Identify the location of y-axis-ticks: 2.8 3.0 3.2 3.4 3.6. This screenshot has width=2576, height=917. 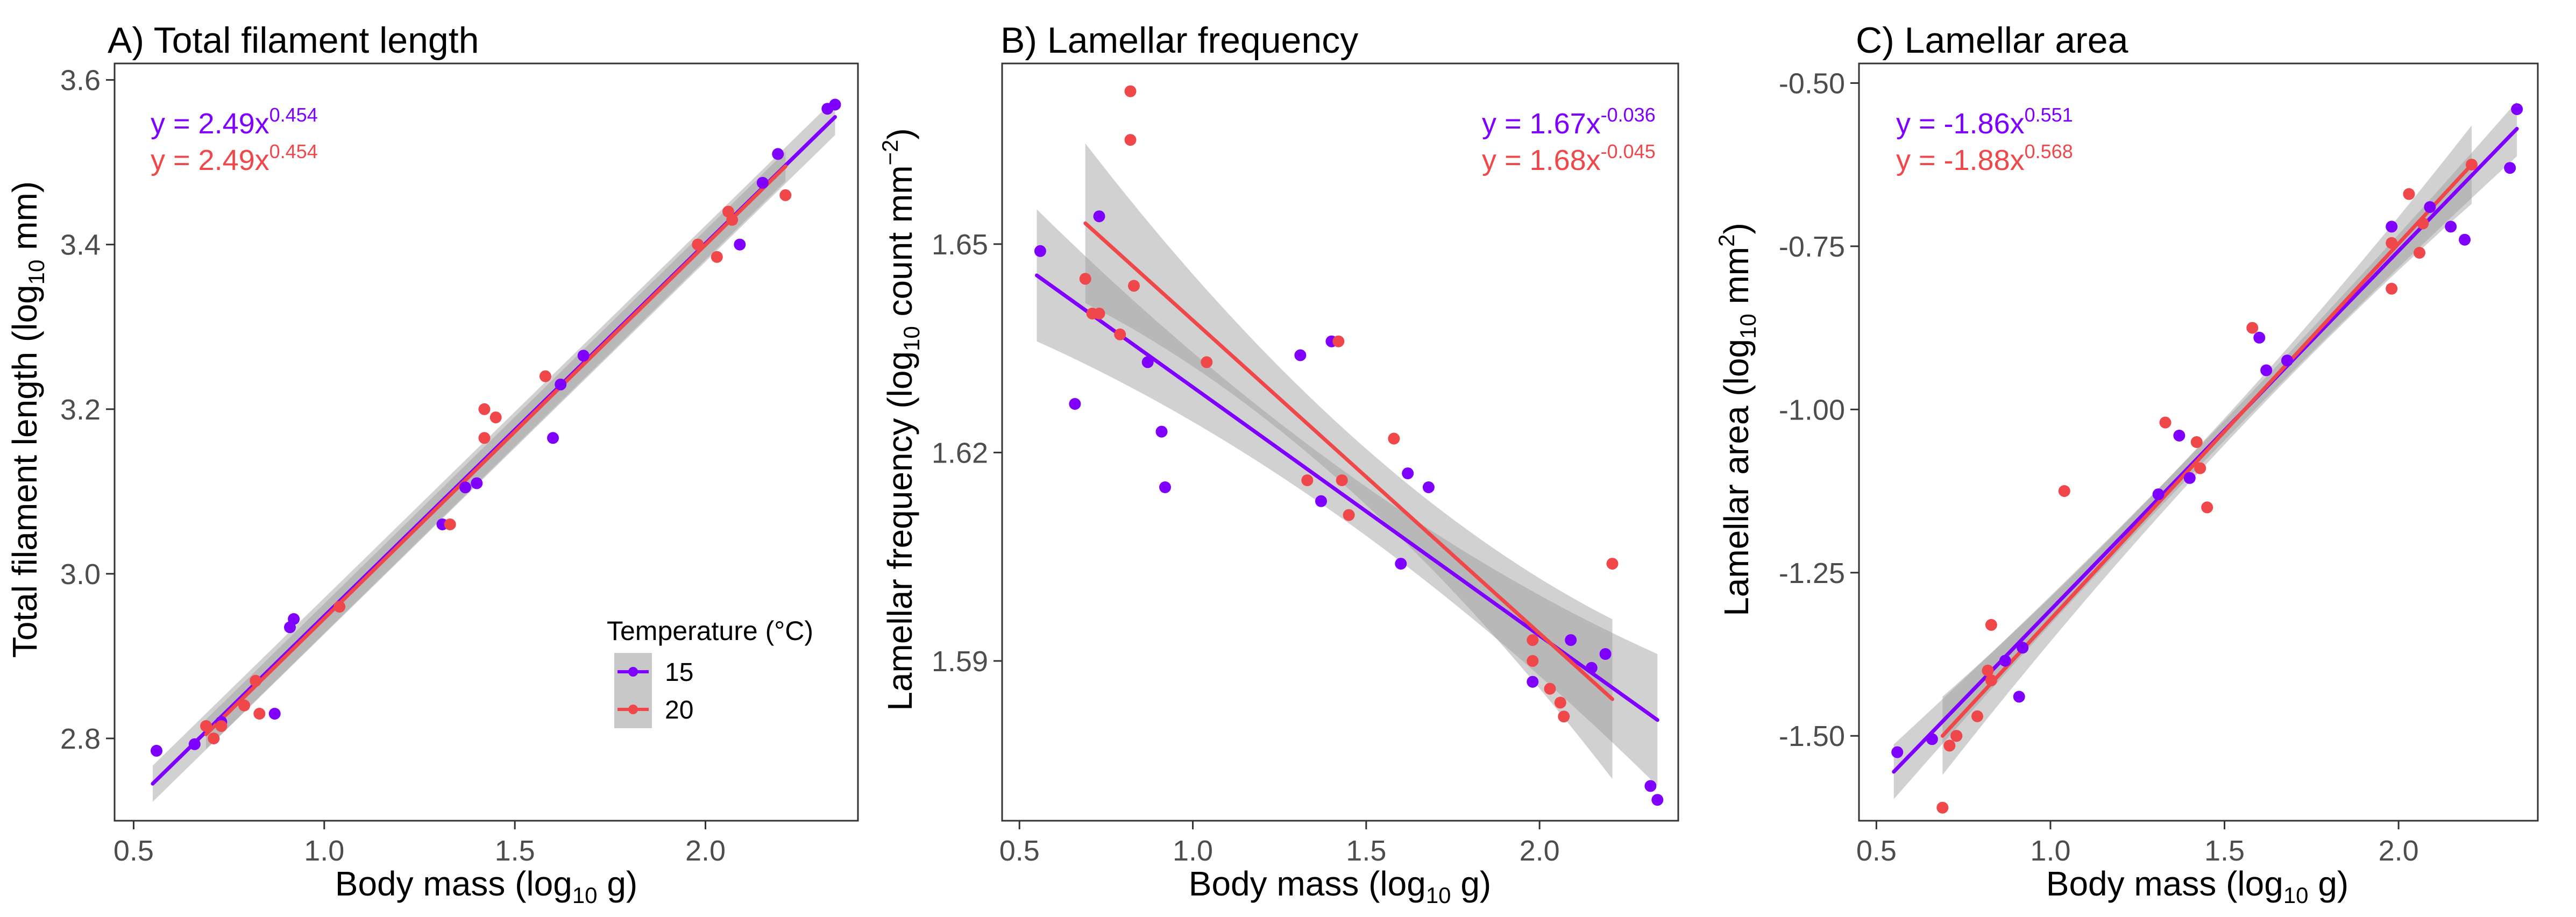
(87, 410).